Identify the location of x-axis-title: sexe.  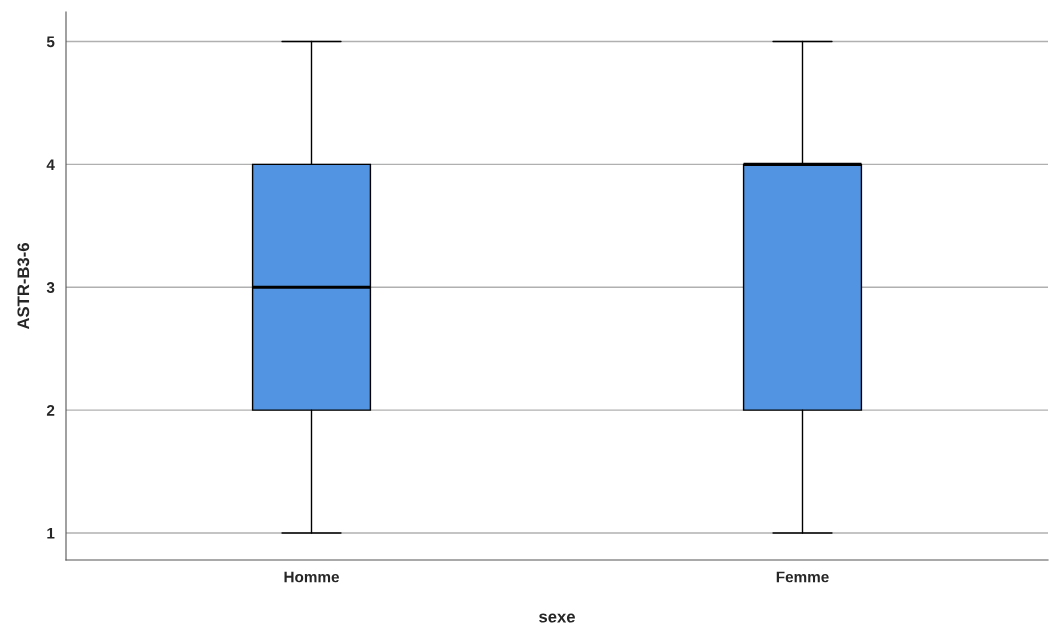
(557, 618).